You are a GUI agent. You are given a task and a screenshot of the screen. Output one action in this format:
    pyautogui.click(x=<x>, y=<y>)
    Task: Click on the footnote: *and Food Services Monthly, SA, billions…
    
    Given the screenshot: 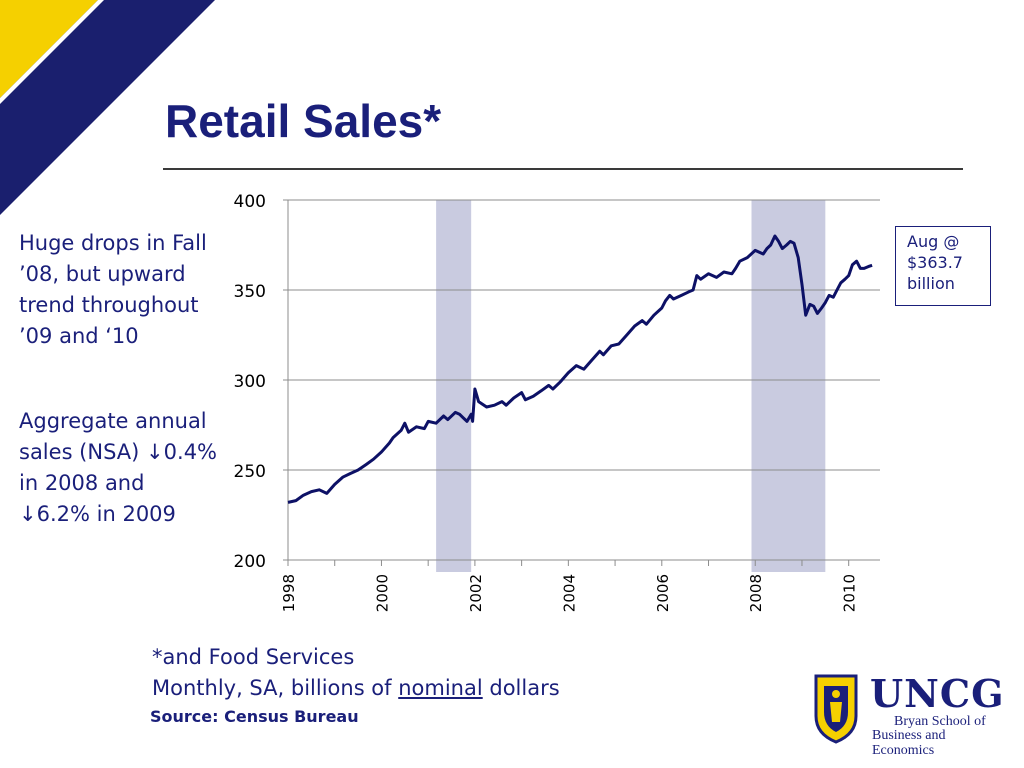 What is the action you would take?
    pyautogui.click(x=356, y=673)
    